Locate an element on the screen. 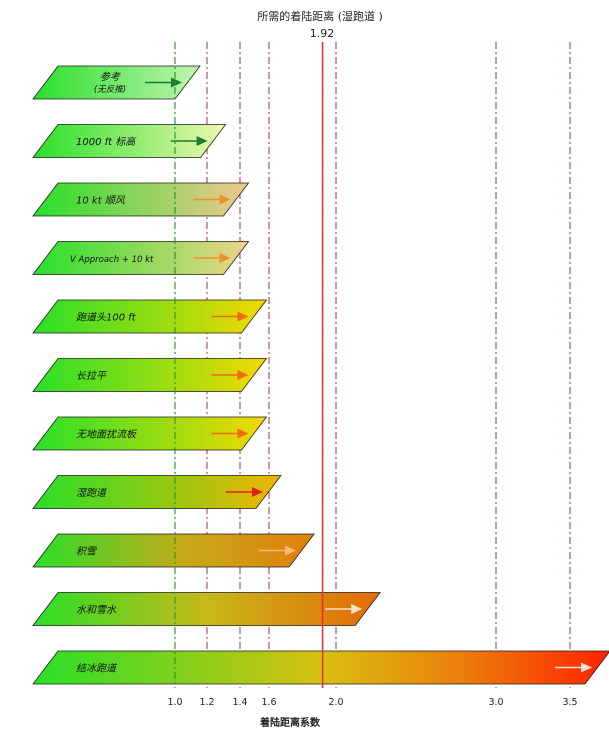 This screenshot has height=741, width=609. bar-row: 无地面扰流板 is located at coordinates (150, 433).